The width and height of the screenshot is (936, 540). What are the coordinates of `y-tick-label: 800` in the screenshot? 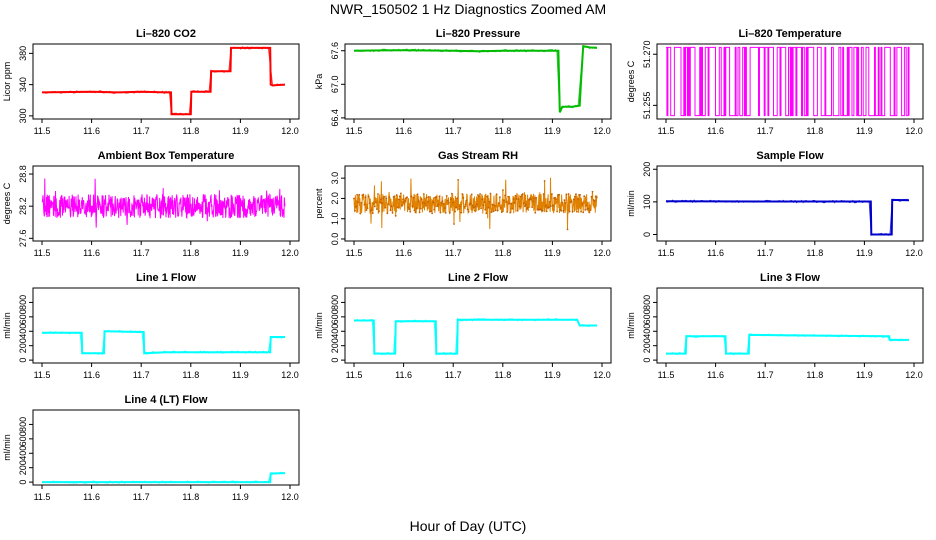 It's located at (647, 302).